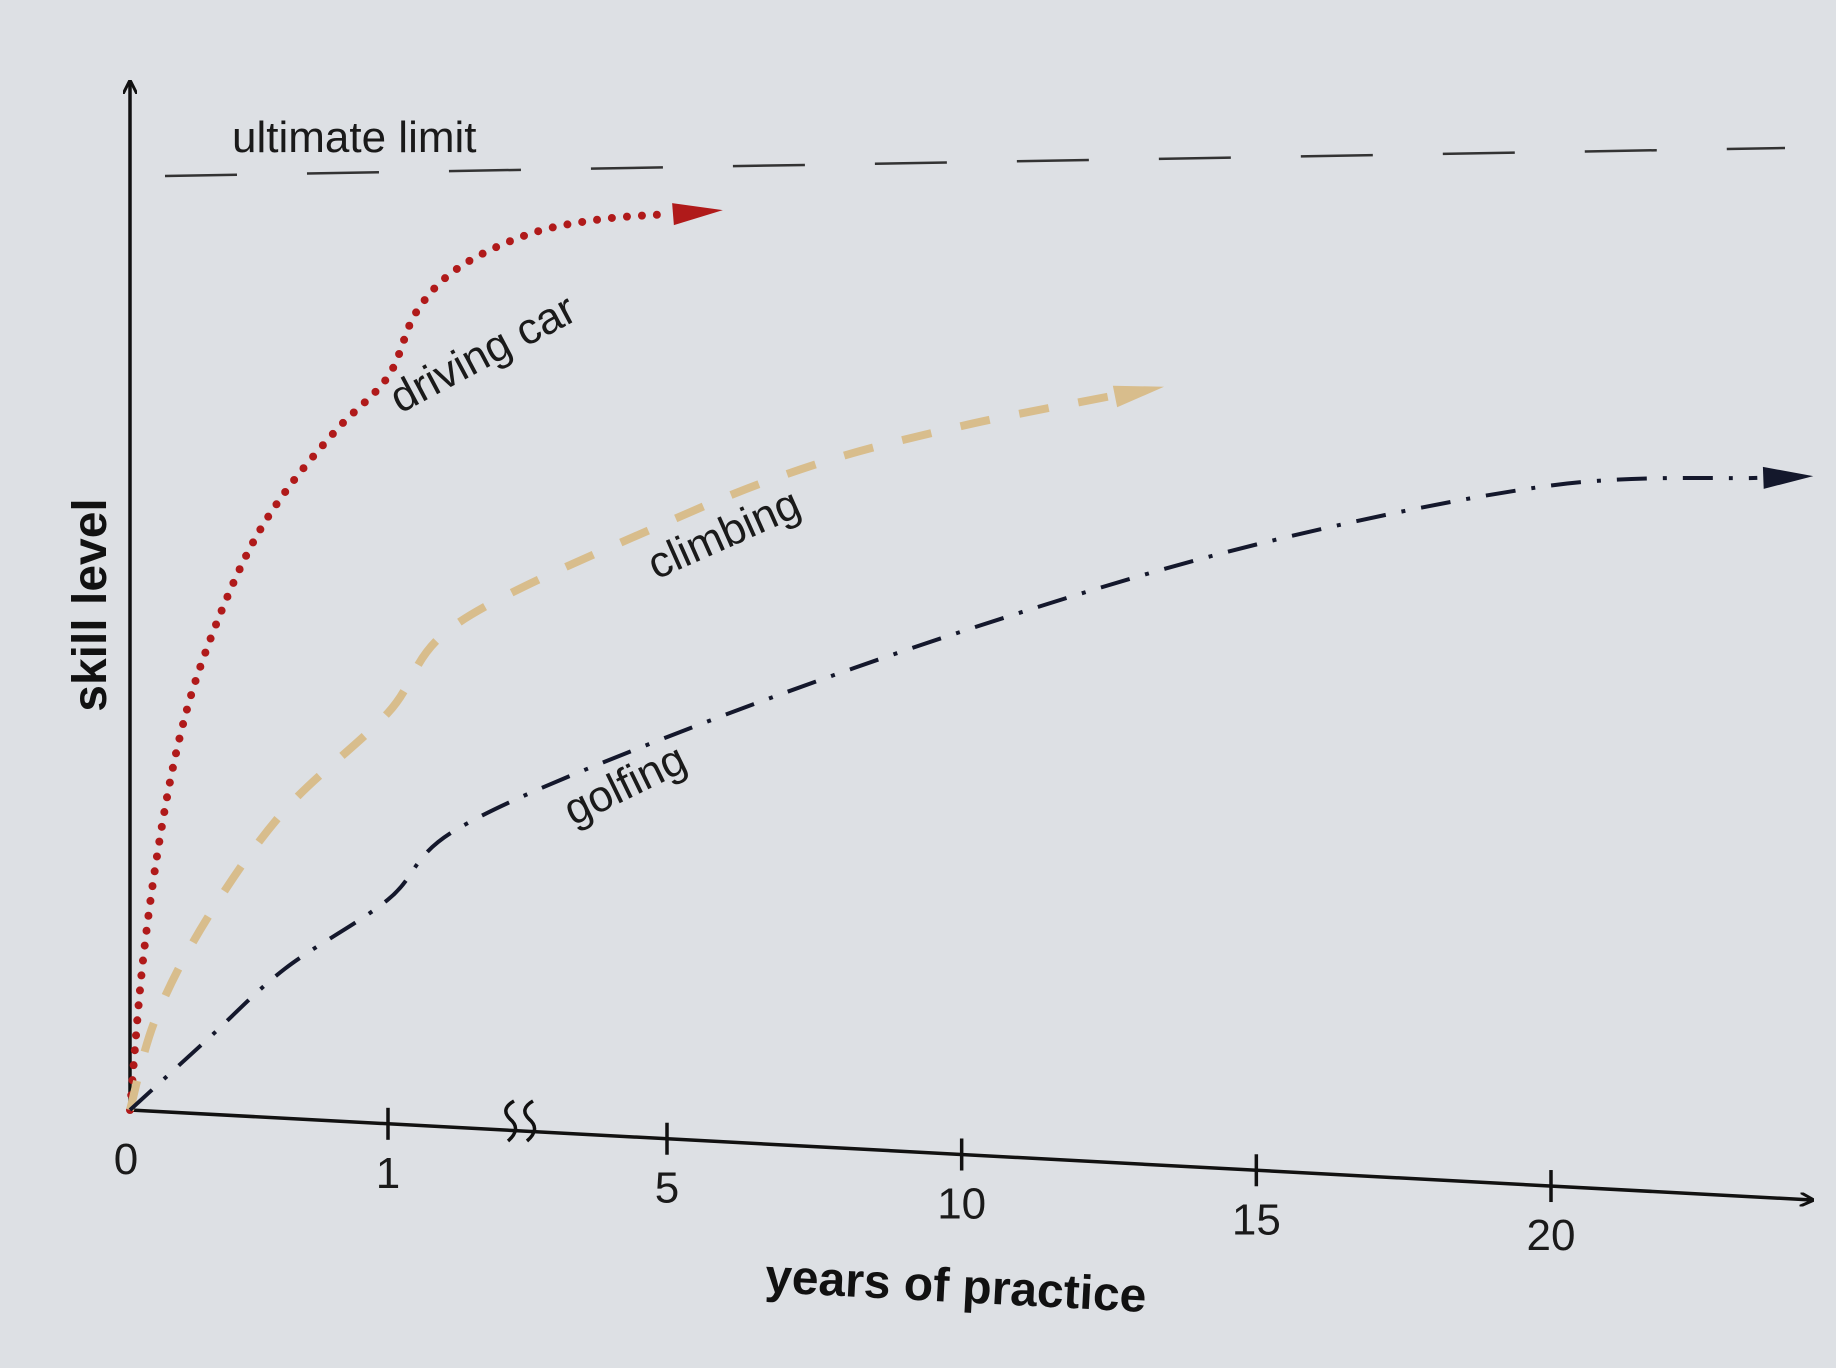 The width and height of the screenshot is (1836, 1368). What do you see at coordinates (961, 1204) in the screenshot?
I see `x-tick-label: 10` at bounding box center [961, 1204].